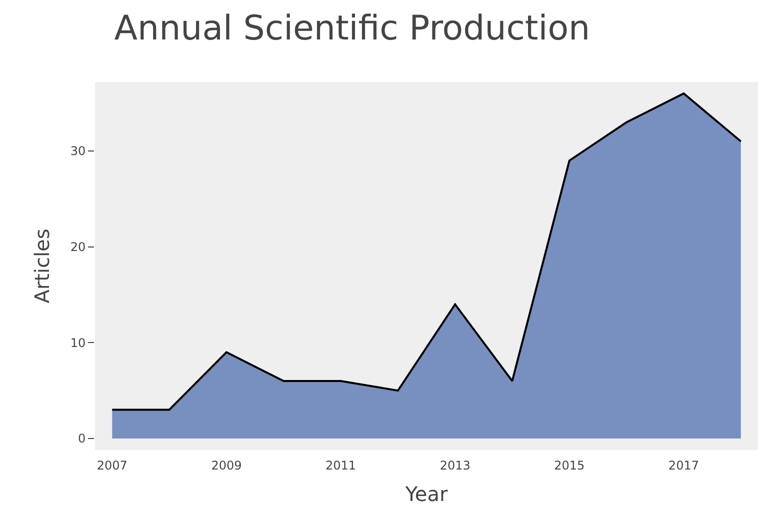 The width and height of the screenshot is (762, 525). I want to click on y-tick-label: 20, so click(78, 247).